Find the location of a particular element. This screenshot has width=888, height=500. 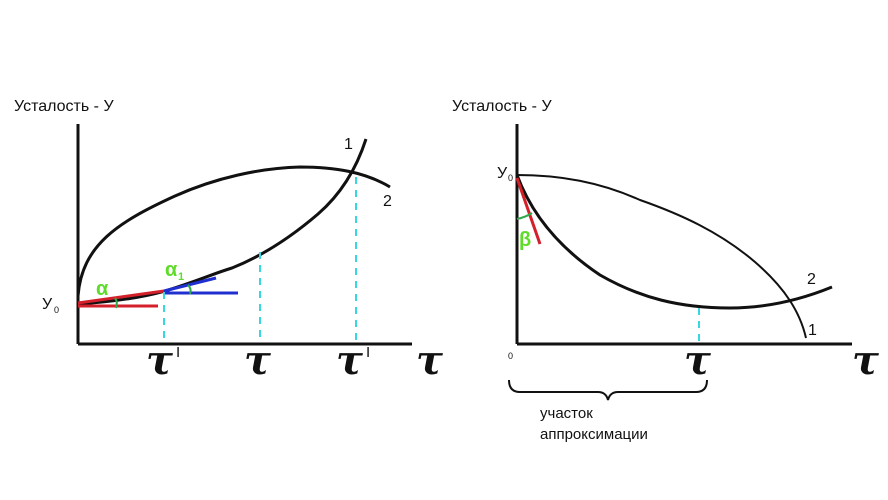

left-curve-2-label: 2 is located at coordinates (387, 201).